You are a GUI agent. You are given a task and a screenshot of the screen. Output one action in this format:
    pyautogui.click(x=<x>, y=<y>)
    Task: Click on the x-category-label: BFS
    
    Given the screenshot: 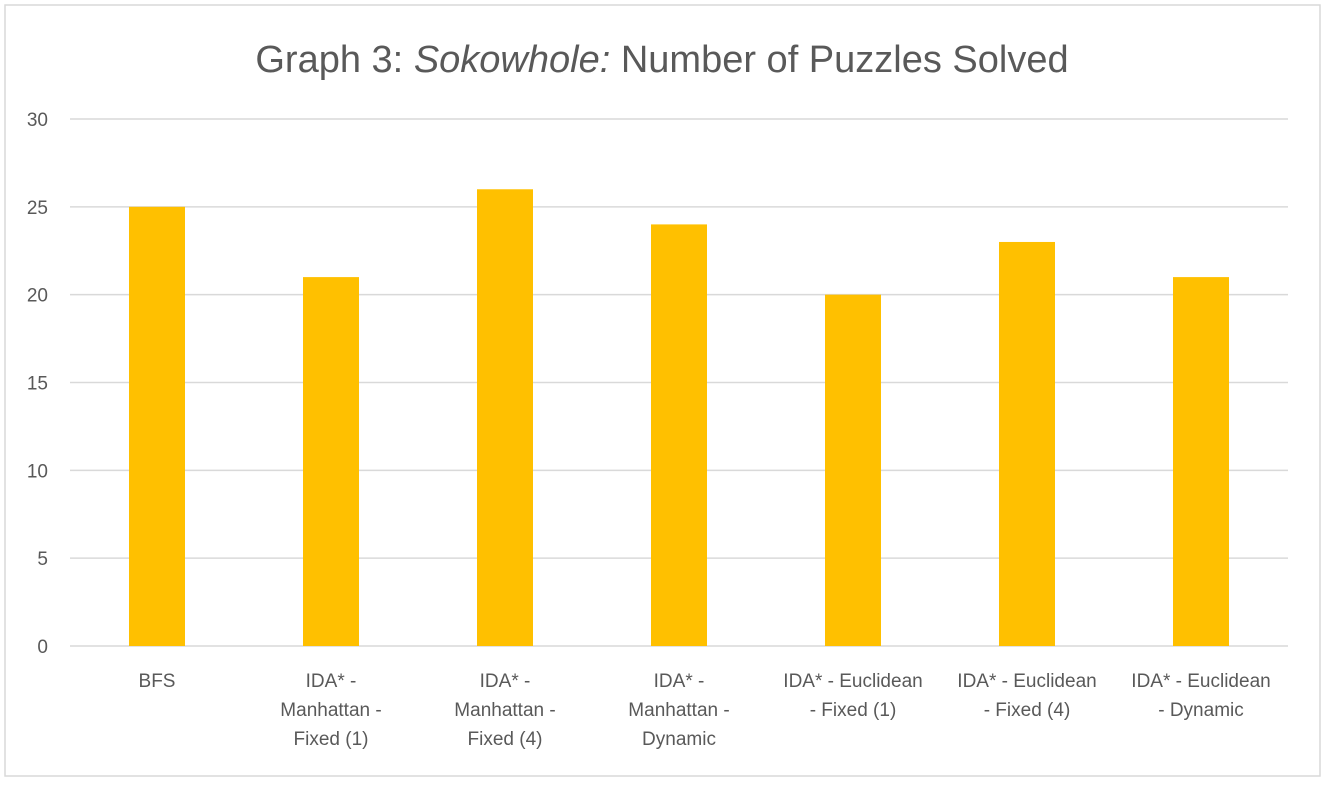 What is the action you would take?
    pyautogui.click(x=157, y=681)
    